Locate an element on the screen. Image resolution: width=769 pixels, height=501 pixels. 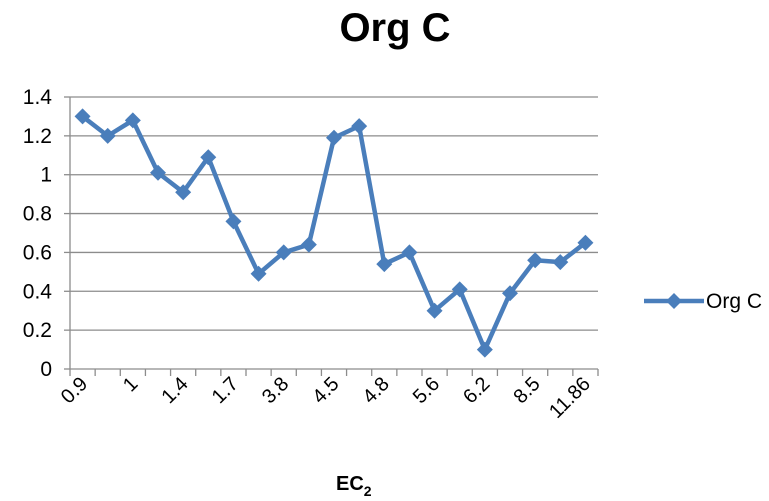
x-tick-label: 1.4 is located at coordinates (174, 390).